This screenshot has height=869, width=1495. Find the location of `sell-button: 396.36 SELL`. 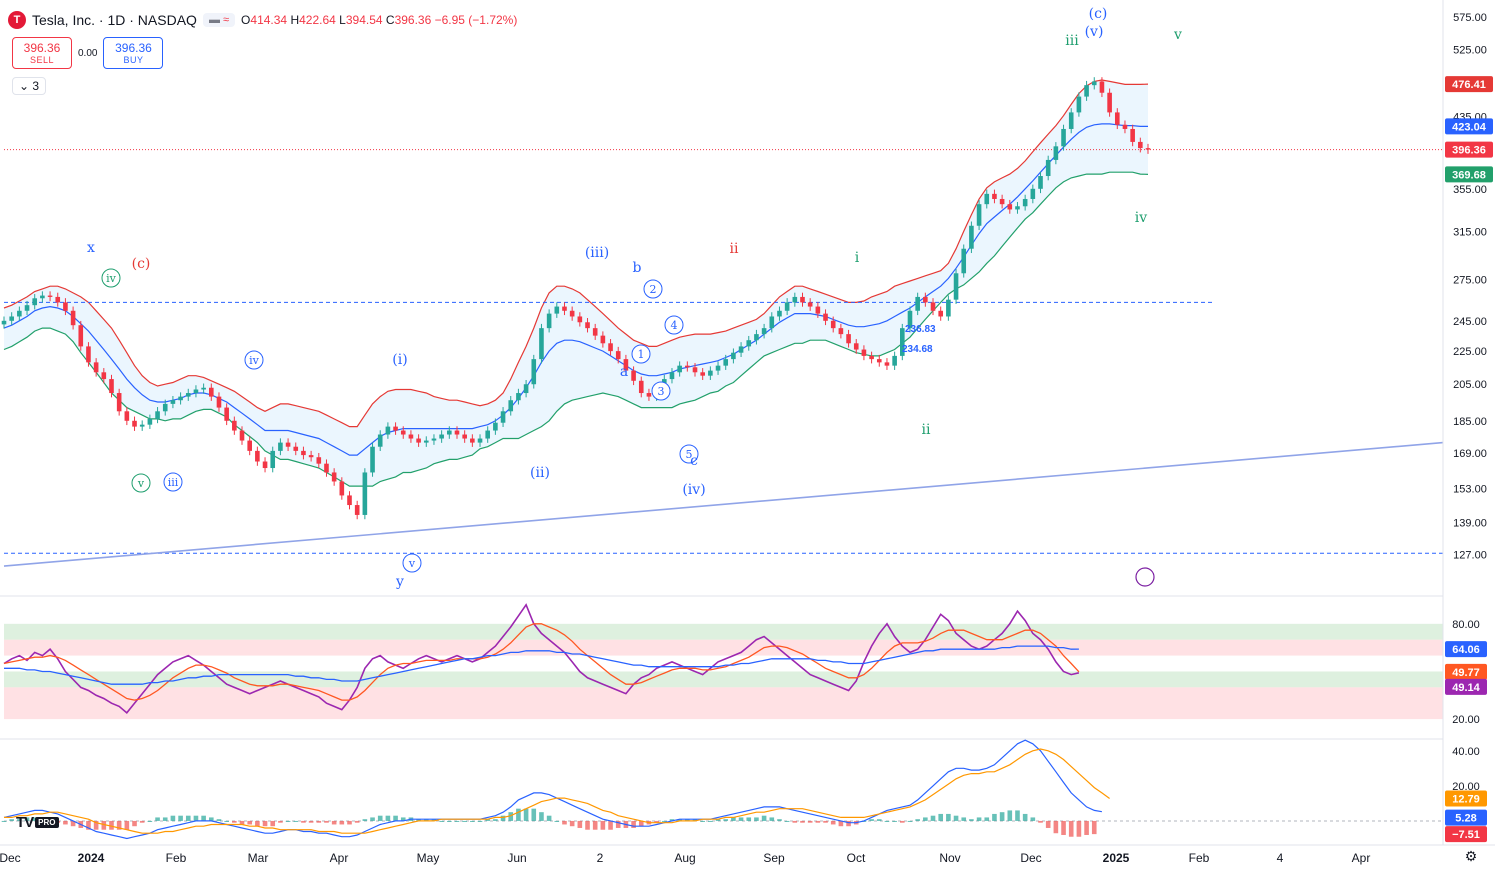

sell-button: 396.36 SELL is located at coordinates (42, 53).